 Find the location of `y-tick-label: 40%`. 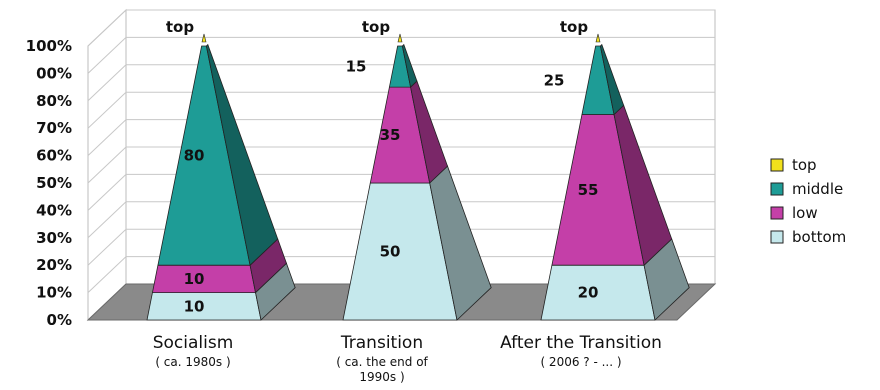

y-tick-label: 40% is located at coordinates (54, 210).